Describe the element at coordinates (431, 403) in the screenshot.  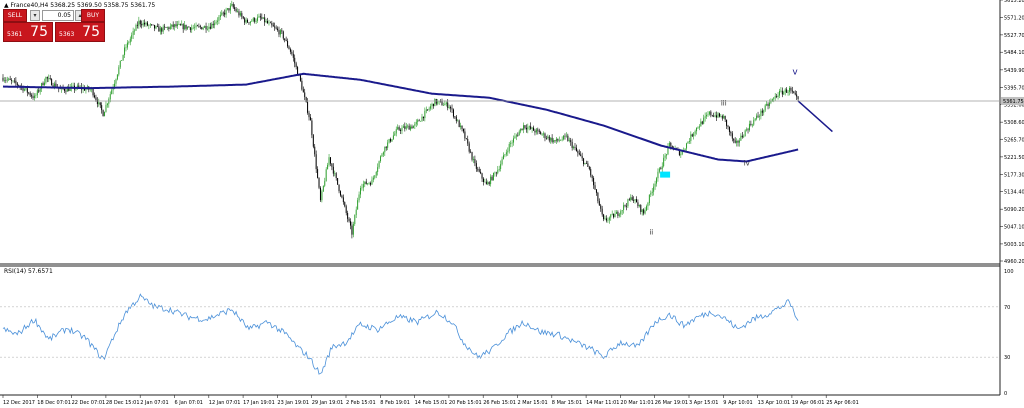
I see `time-tick-label: 14 Feb 15:01` at that location.